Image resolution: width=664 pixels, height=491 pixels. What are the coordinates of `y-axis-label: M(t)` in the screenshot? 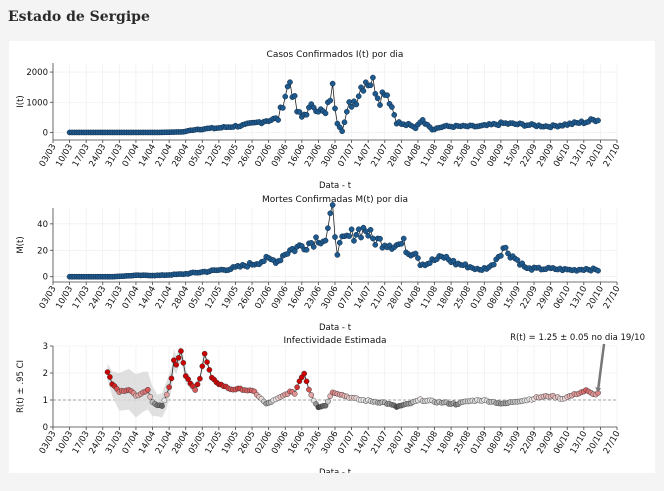 It's located at (21, 244).